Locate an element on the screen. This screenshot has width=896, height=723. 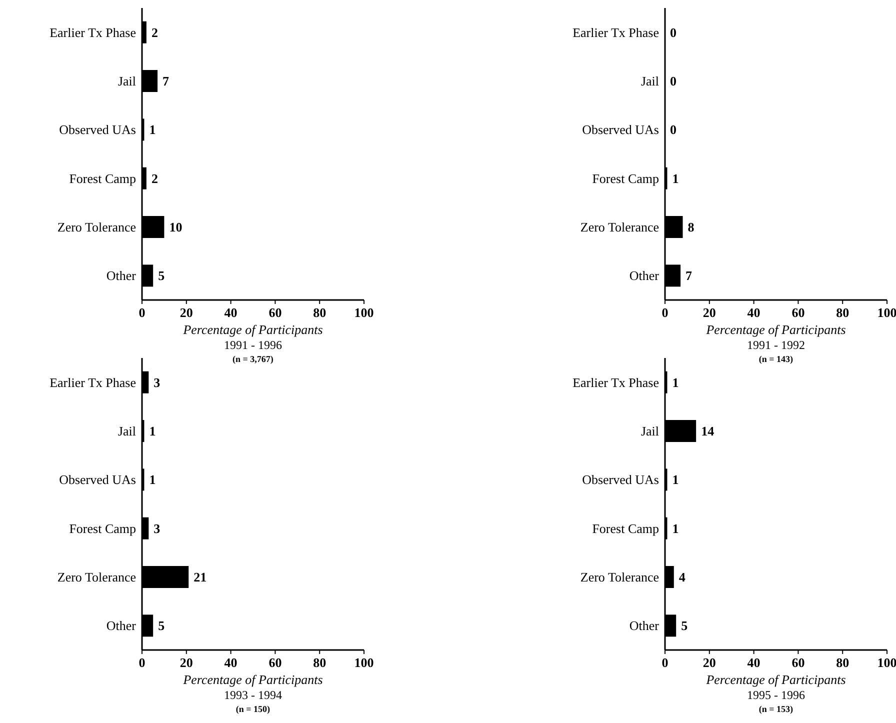
data-label: 10 is located at coordinates (175, 227).